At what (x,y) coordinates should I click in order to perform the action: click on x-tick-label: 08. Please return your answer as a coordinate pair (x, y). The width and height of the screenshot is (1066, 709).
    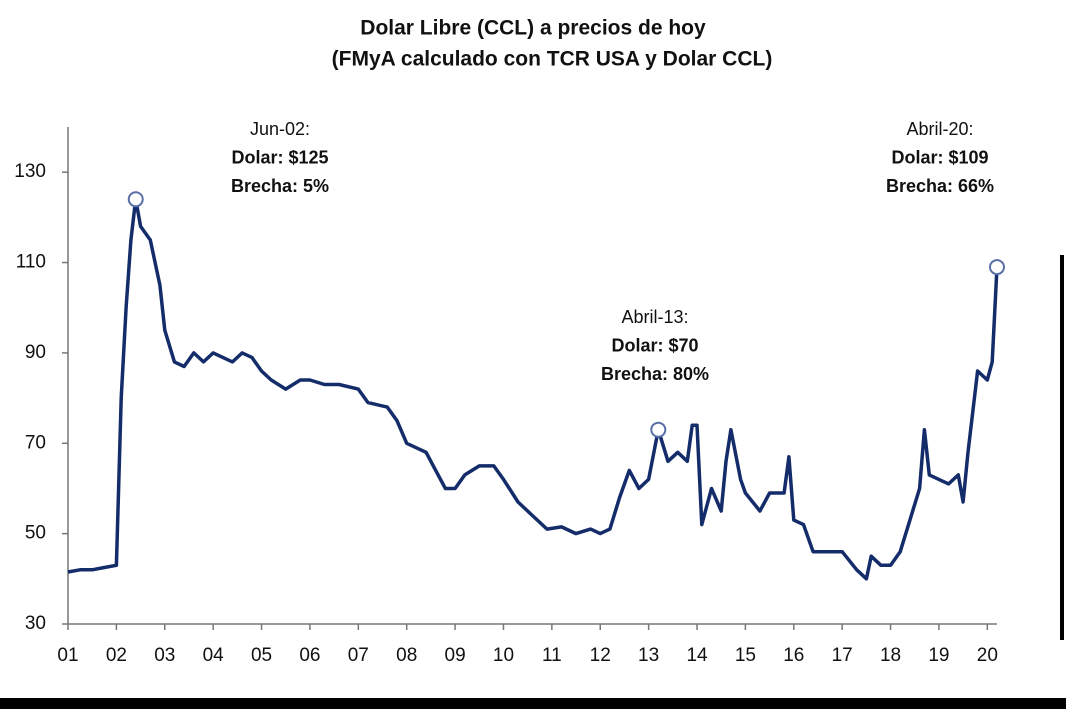
    Looking at the image, I should click on (406, 655).